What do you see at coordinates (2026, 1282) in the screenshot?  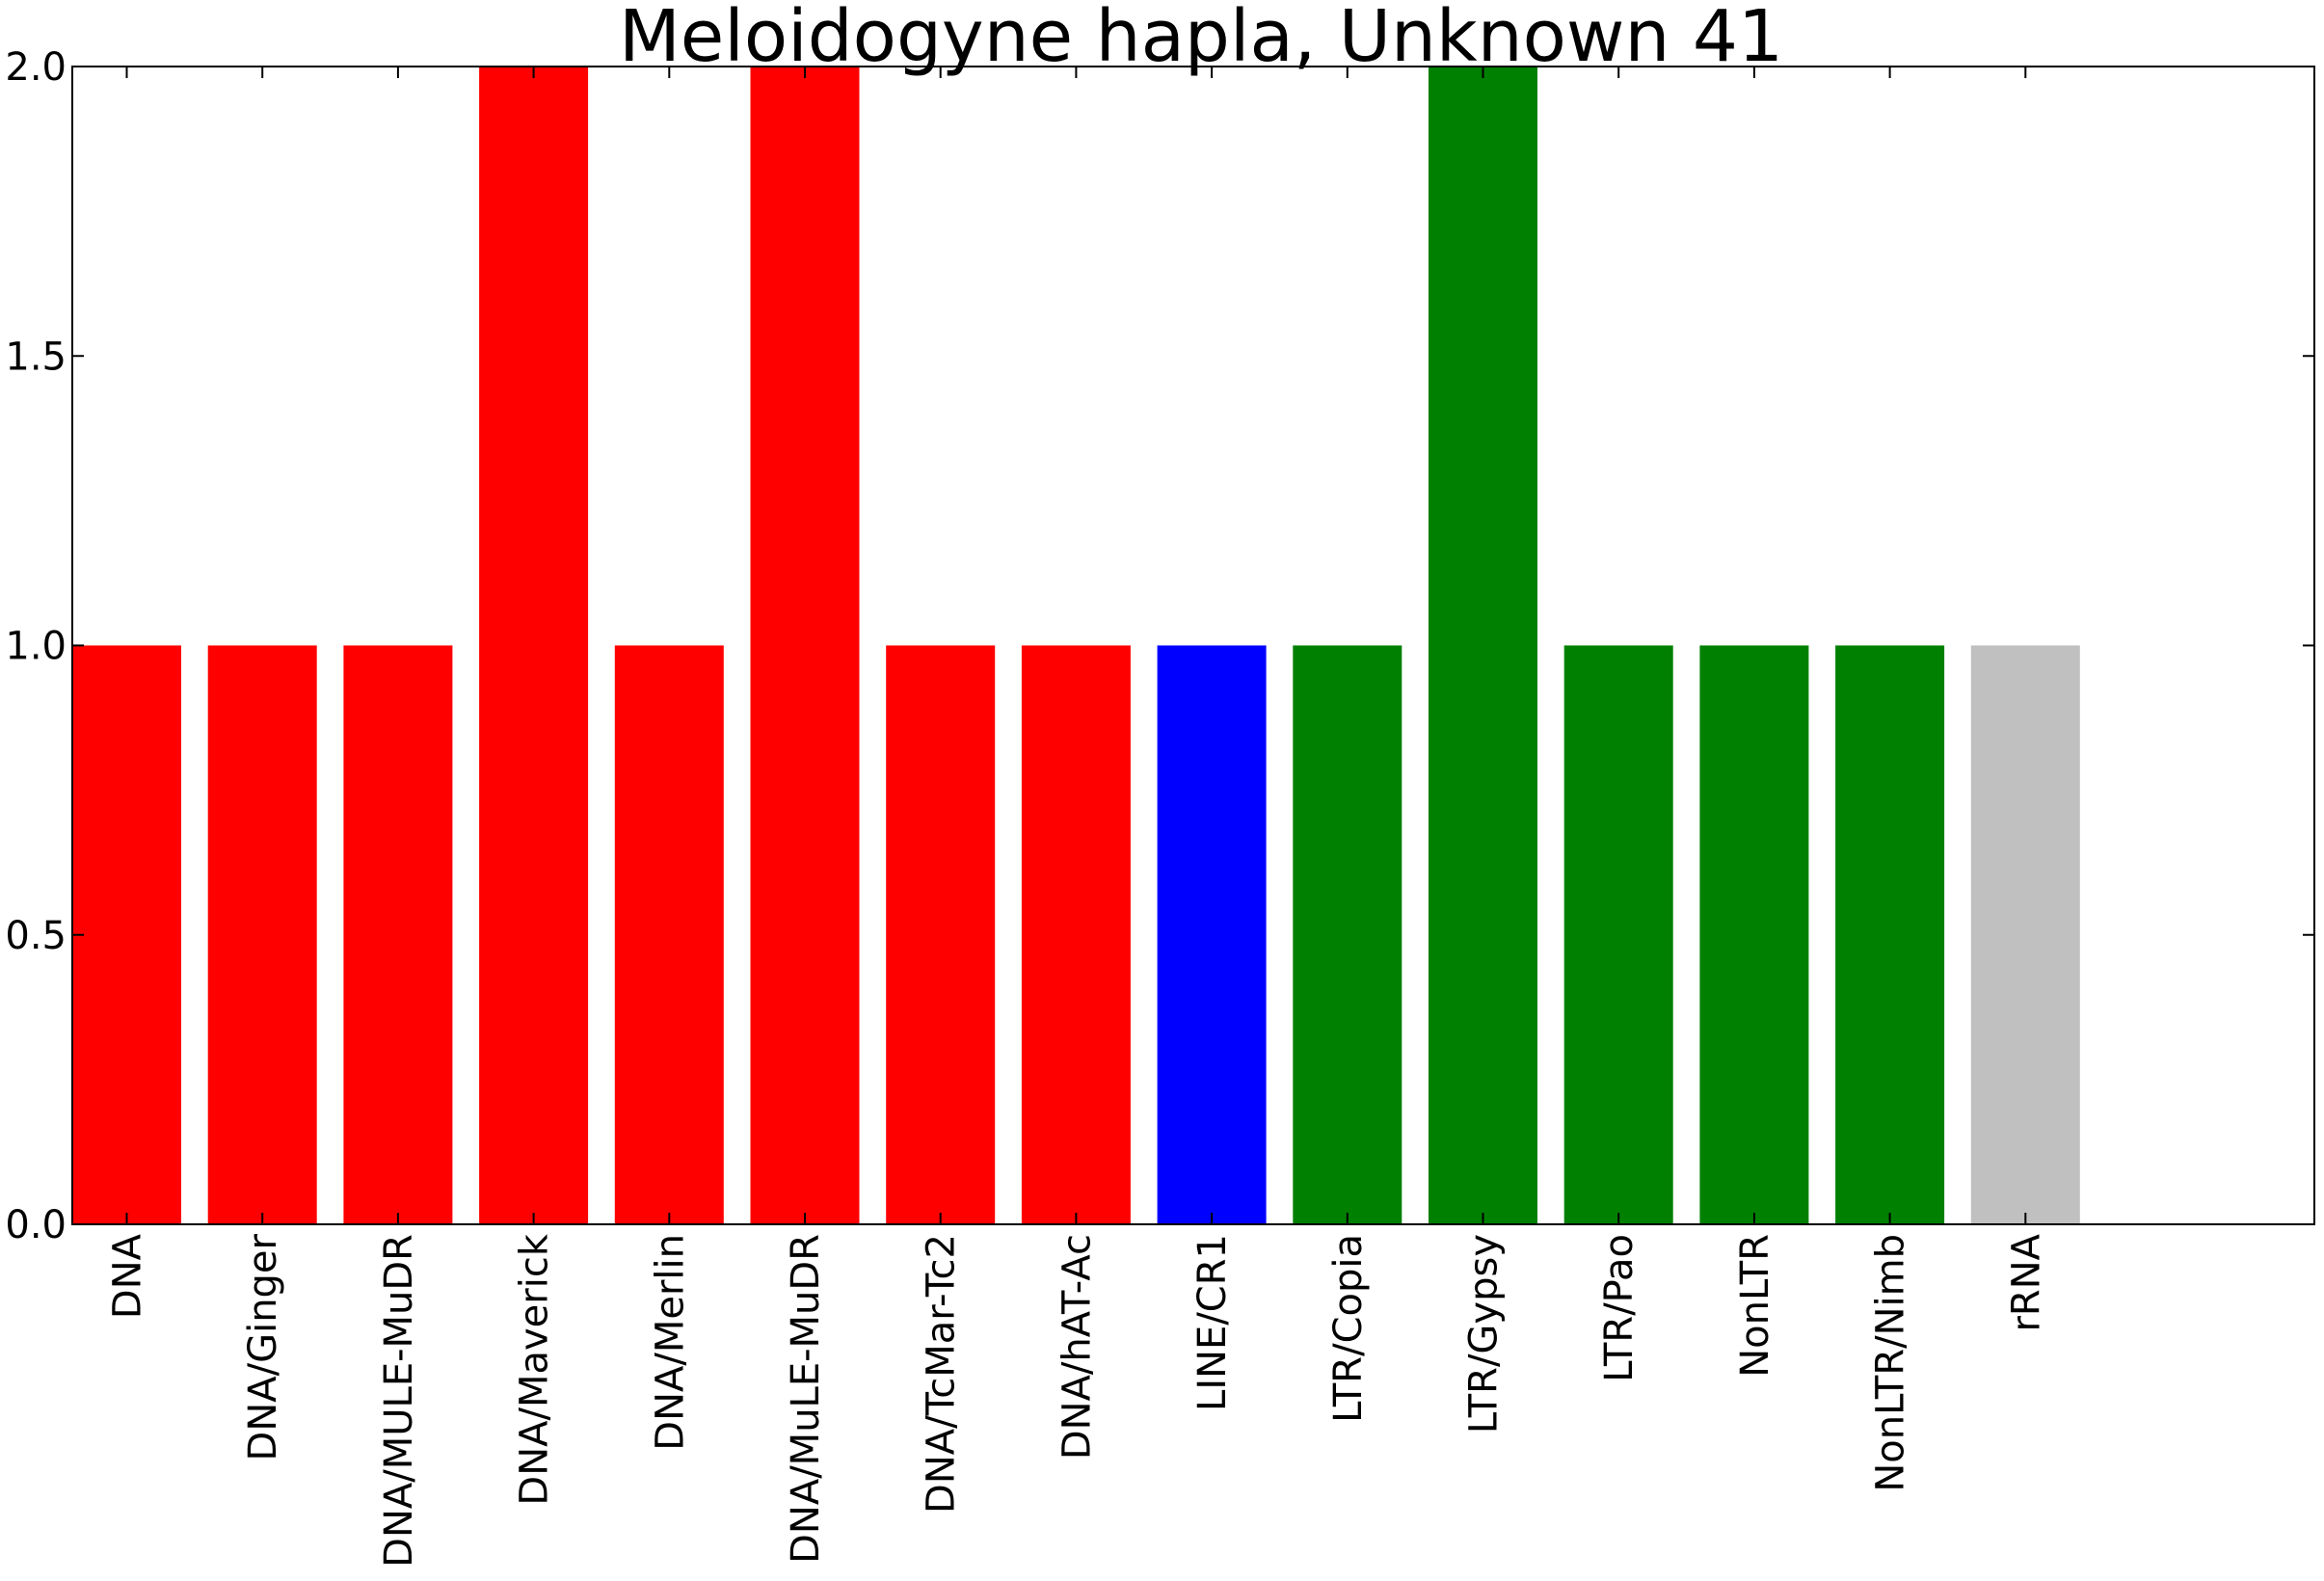 I see `x-tick-label-rrna: rRNA` at bounding box center [2026, 1282].